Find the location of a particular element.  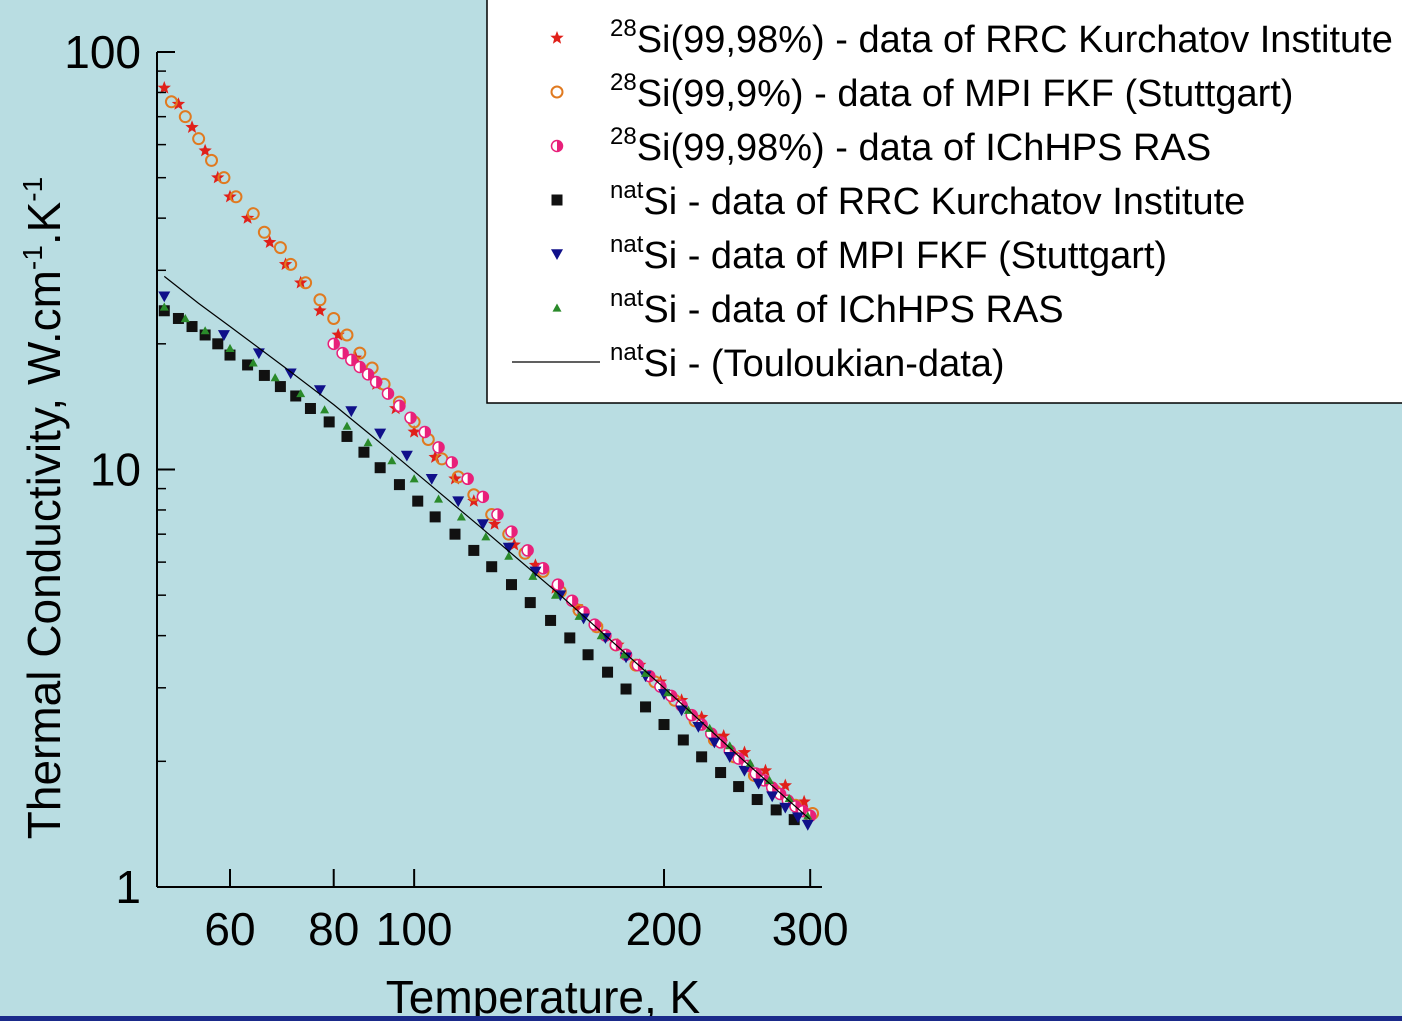

legend-label-text-4: Si - data of MPI FKF (Stuttgart) is located at coordinates (905, 256).